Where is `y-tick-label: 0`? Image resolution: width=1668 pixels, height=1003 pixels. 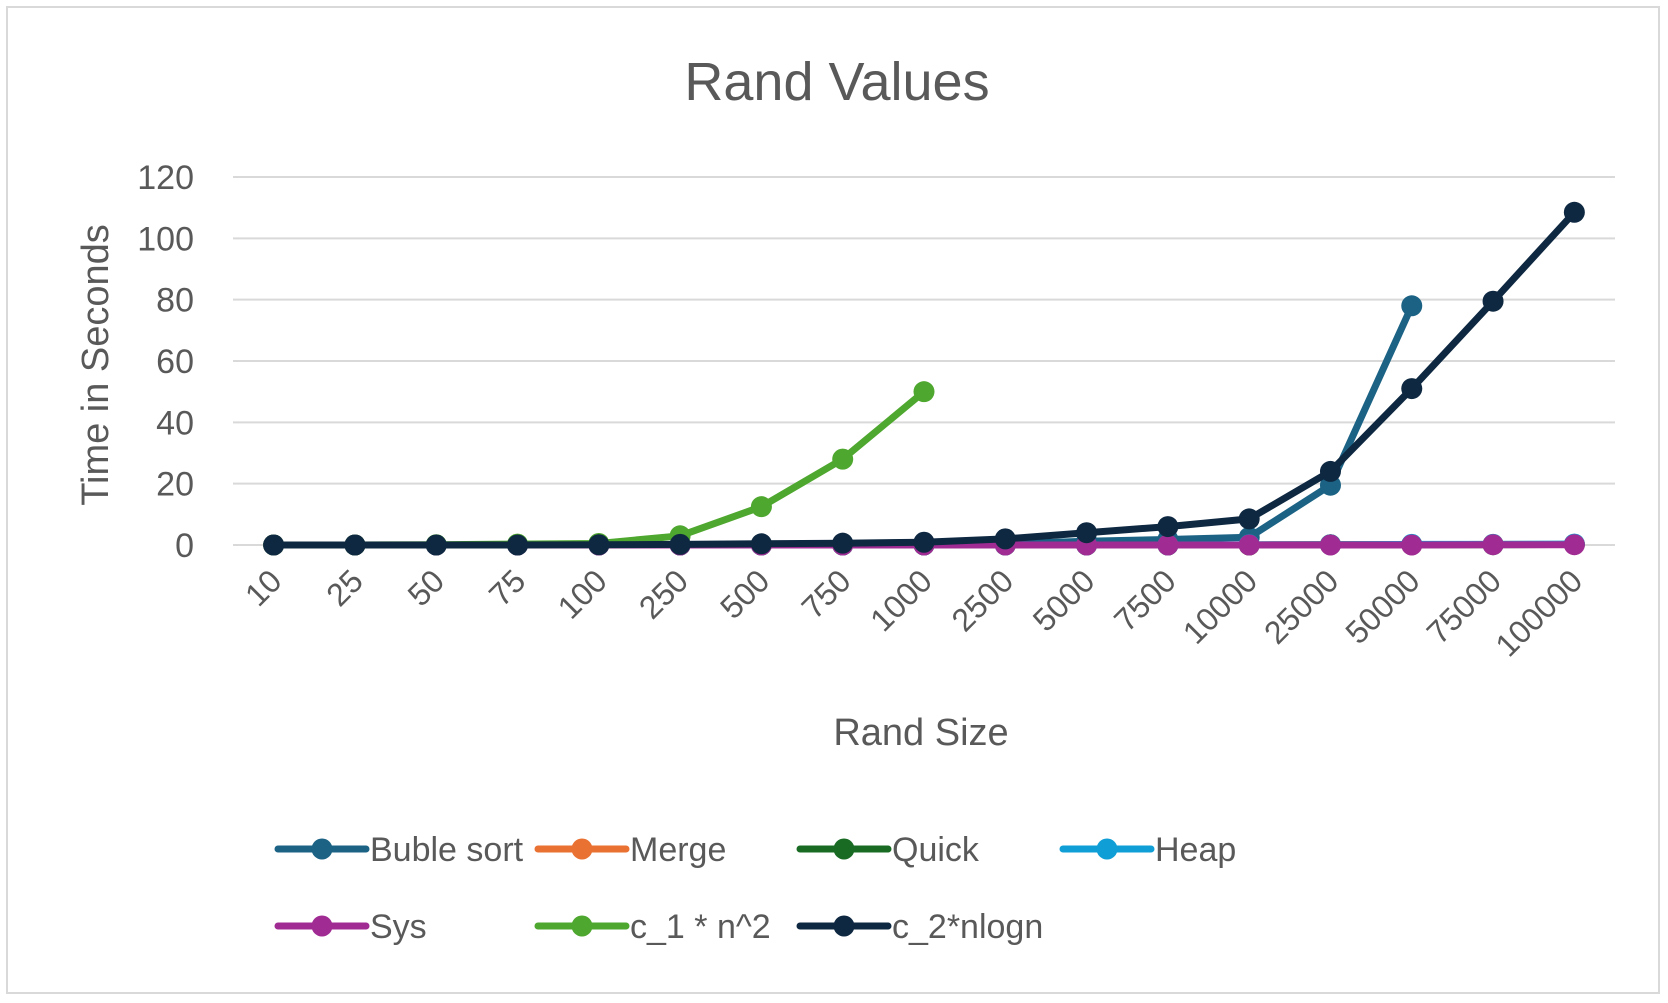
y-tick-label: 0 is located at coordinates (184, 546).